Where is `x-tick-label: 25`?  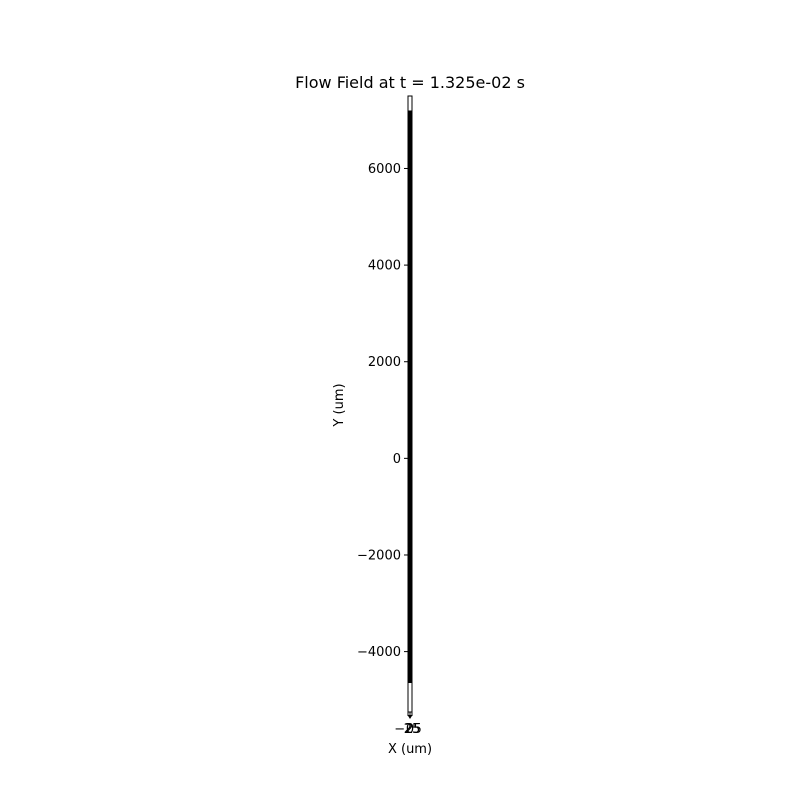 x-tick-label: 25 is located at coordinates (412, 729).